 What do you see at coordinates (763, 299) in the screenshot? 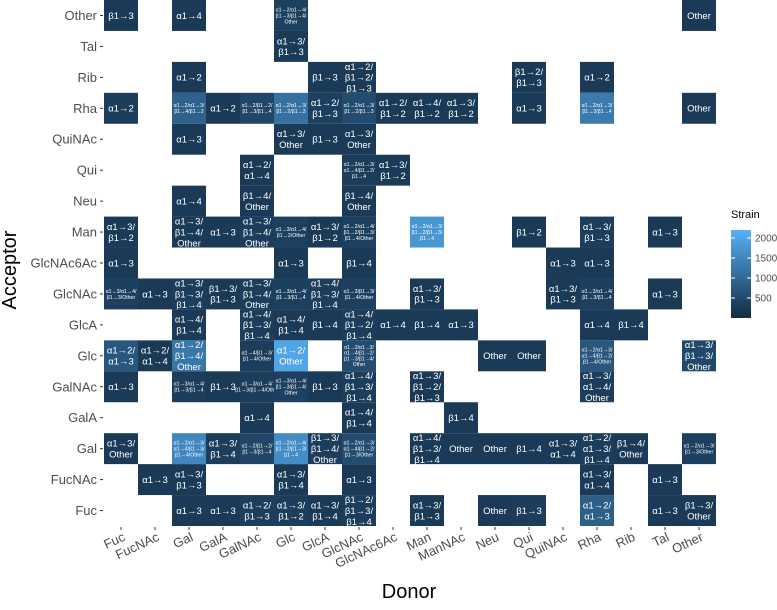
I see `legend-tick-label: 500` at bounding box center [763, 299].